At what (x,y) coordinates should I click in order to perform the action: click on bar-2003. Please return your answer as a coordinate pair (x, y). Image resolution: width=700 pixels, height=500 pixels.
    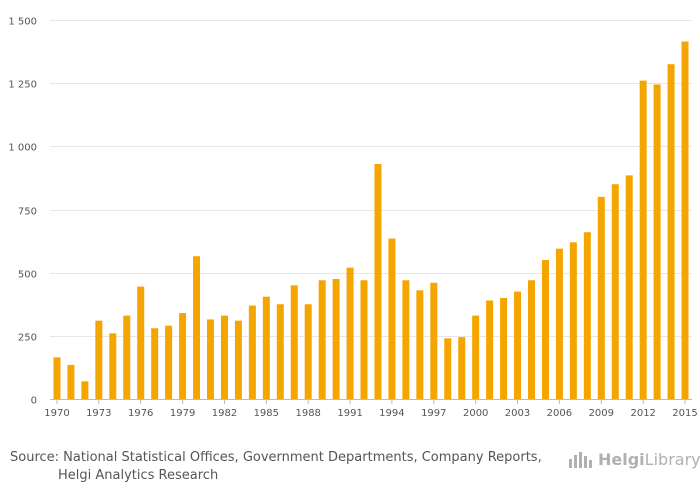
    Looking at the image, I should click on (518, 345).